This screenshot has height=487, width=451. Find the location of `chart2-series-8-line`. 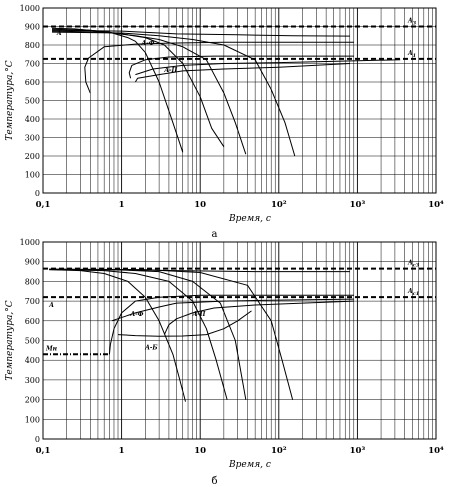

chart2-series-8-line is located at coordinates (258, 317).